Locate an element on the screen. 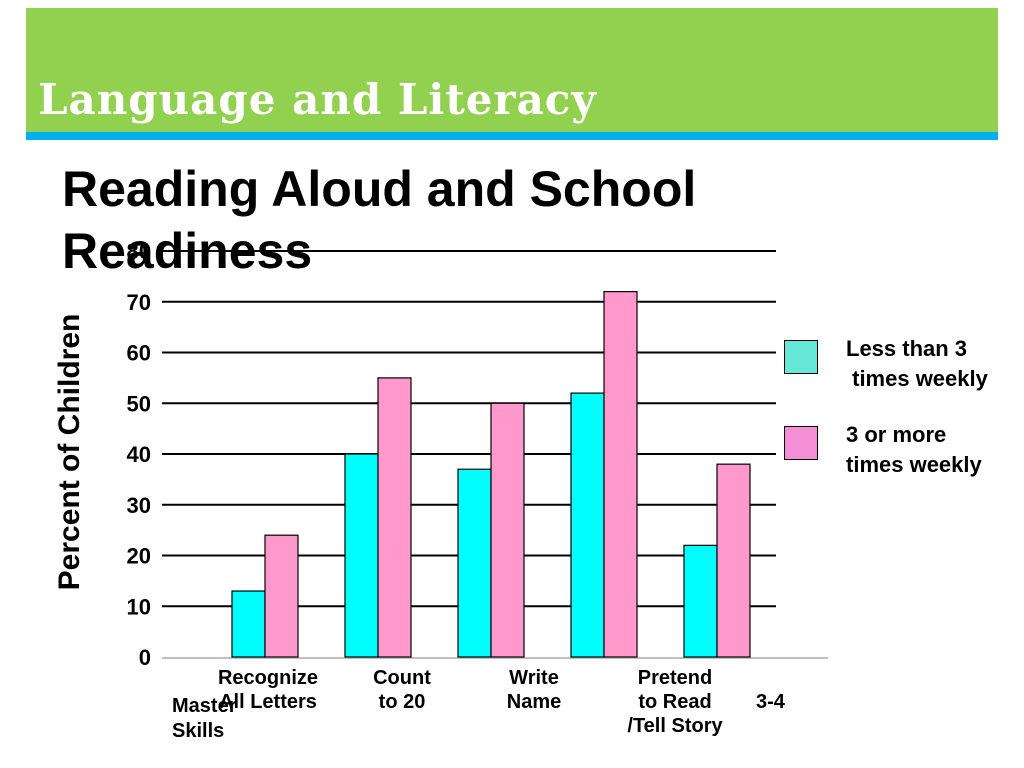 This screenshot has width=1024, height=768. slide-title: Language and Literacy is located at coordinates (317, 99).